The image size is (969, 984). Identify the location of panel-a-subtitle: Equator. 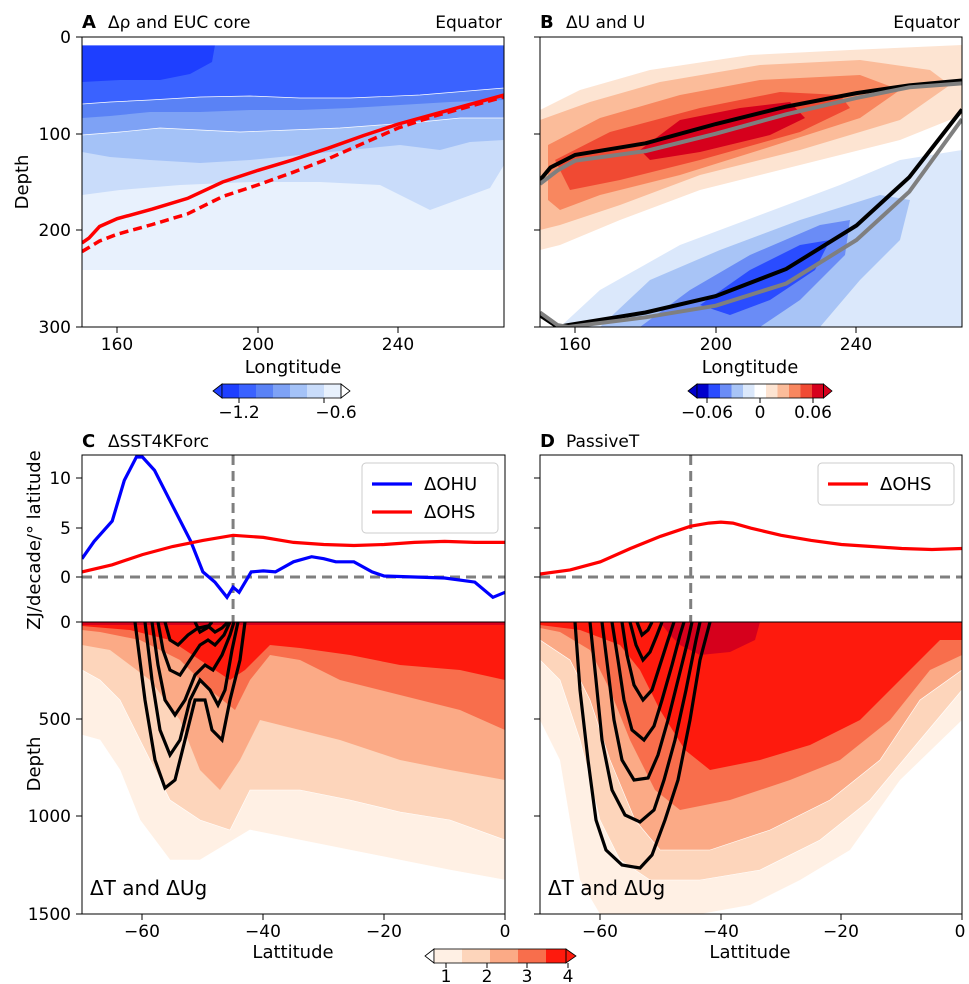
(468, 23).